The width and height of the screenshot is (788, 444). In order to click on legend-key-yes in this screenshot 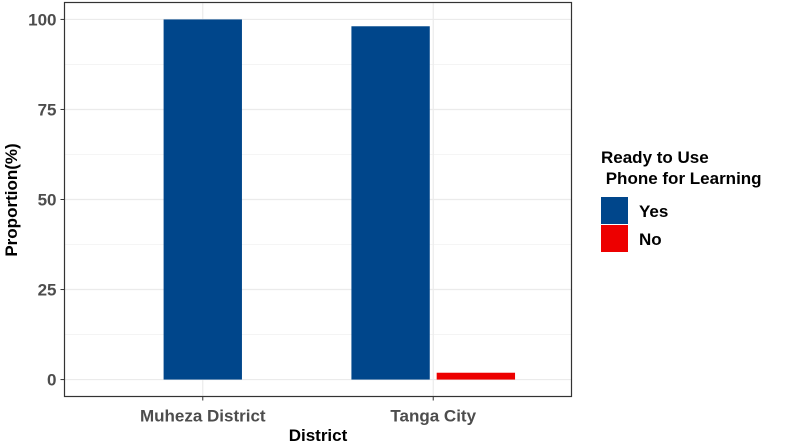, I will do `click(614, 210)`.